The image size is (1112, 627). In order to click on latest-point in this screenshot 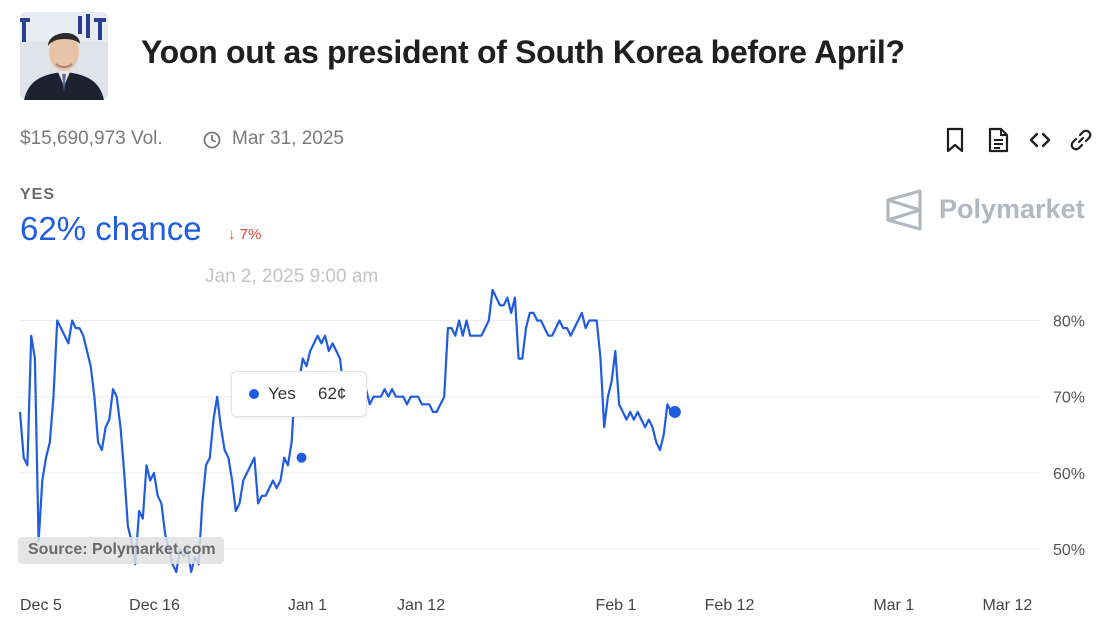, I will do `click(674, 411)`.